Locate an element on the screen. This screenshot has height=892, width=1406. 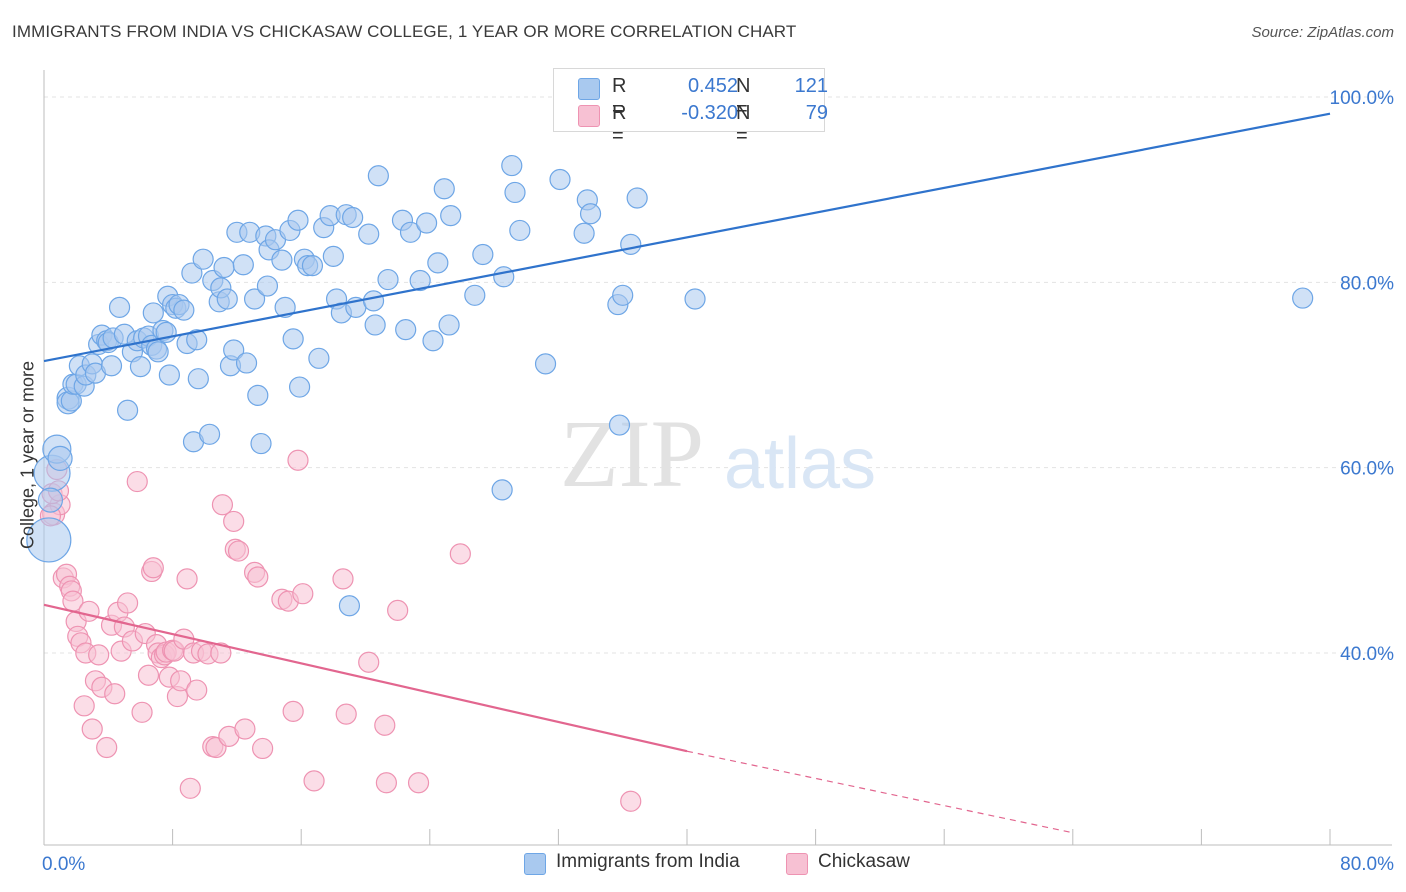
x-tick-labels: 0.0% 80.0% is located at coordinates (718, 864).